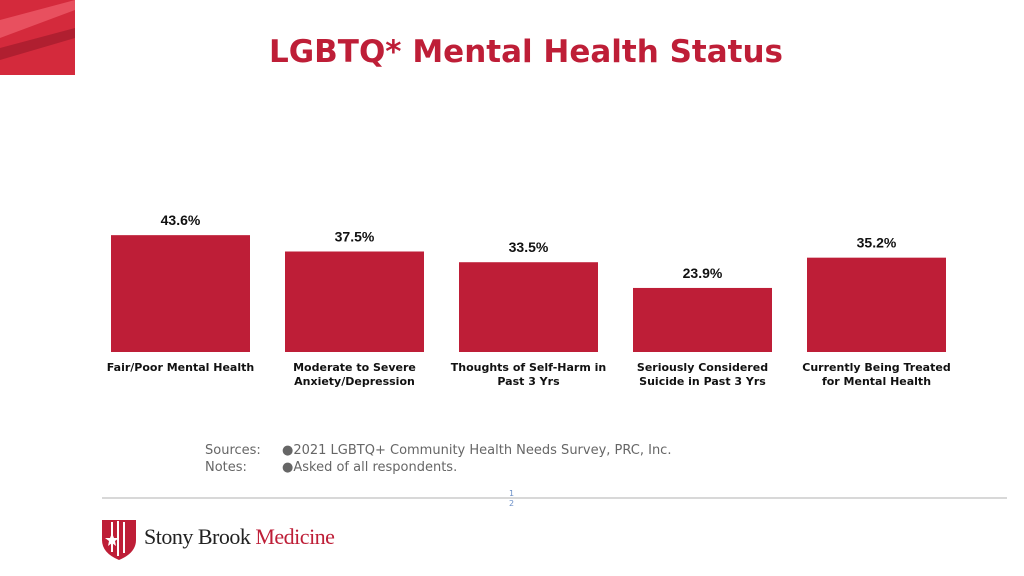 The width and height of the screenshot is (1024, 576). Describe the element at coordinates (511, 498) in the screenshot. I see `page-number: 12` at that location.